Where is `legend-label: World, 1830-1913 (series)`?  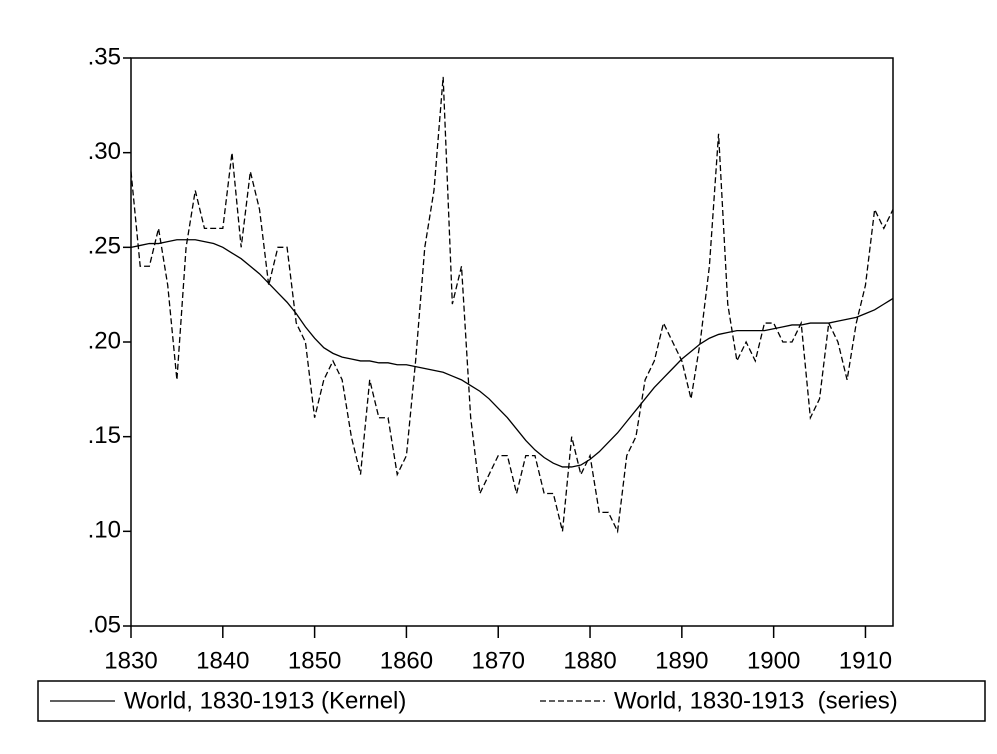
legend-label: World, 1830-1913 (series) is located at coordinates (756, 700).